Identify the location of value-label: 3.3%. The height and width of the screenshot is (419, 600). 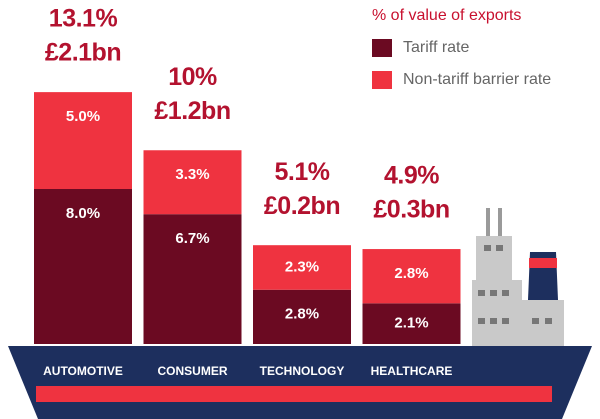
(192, 174).